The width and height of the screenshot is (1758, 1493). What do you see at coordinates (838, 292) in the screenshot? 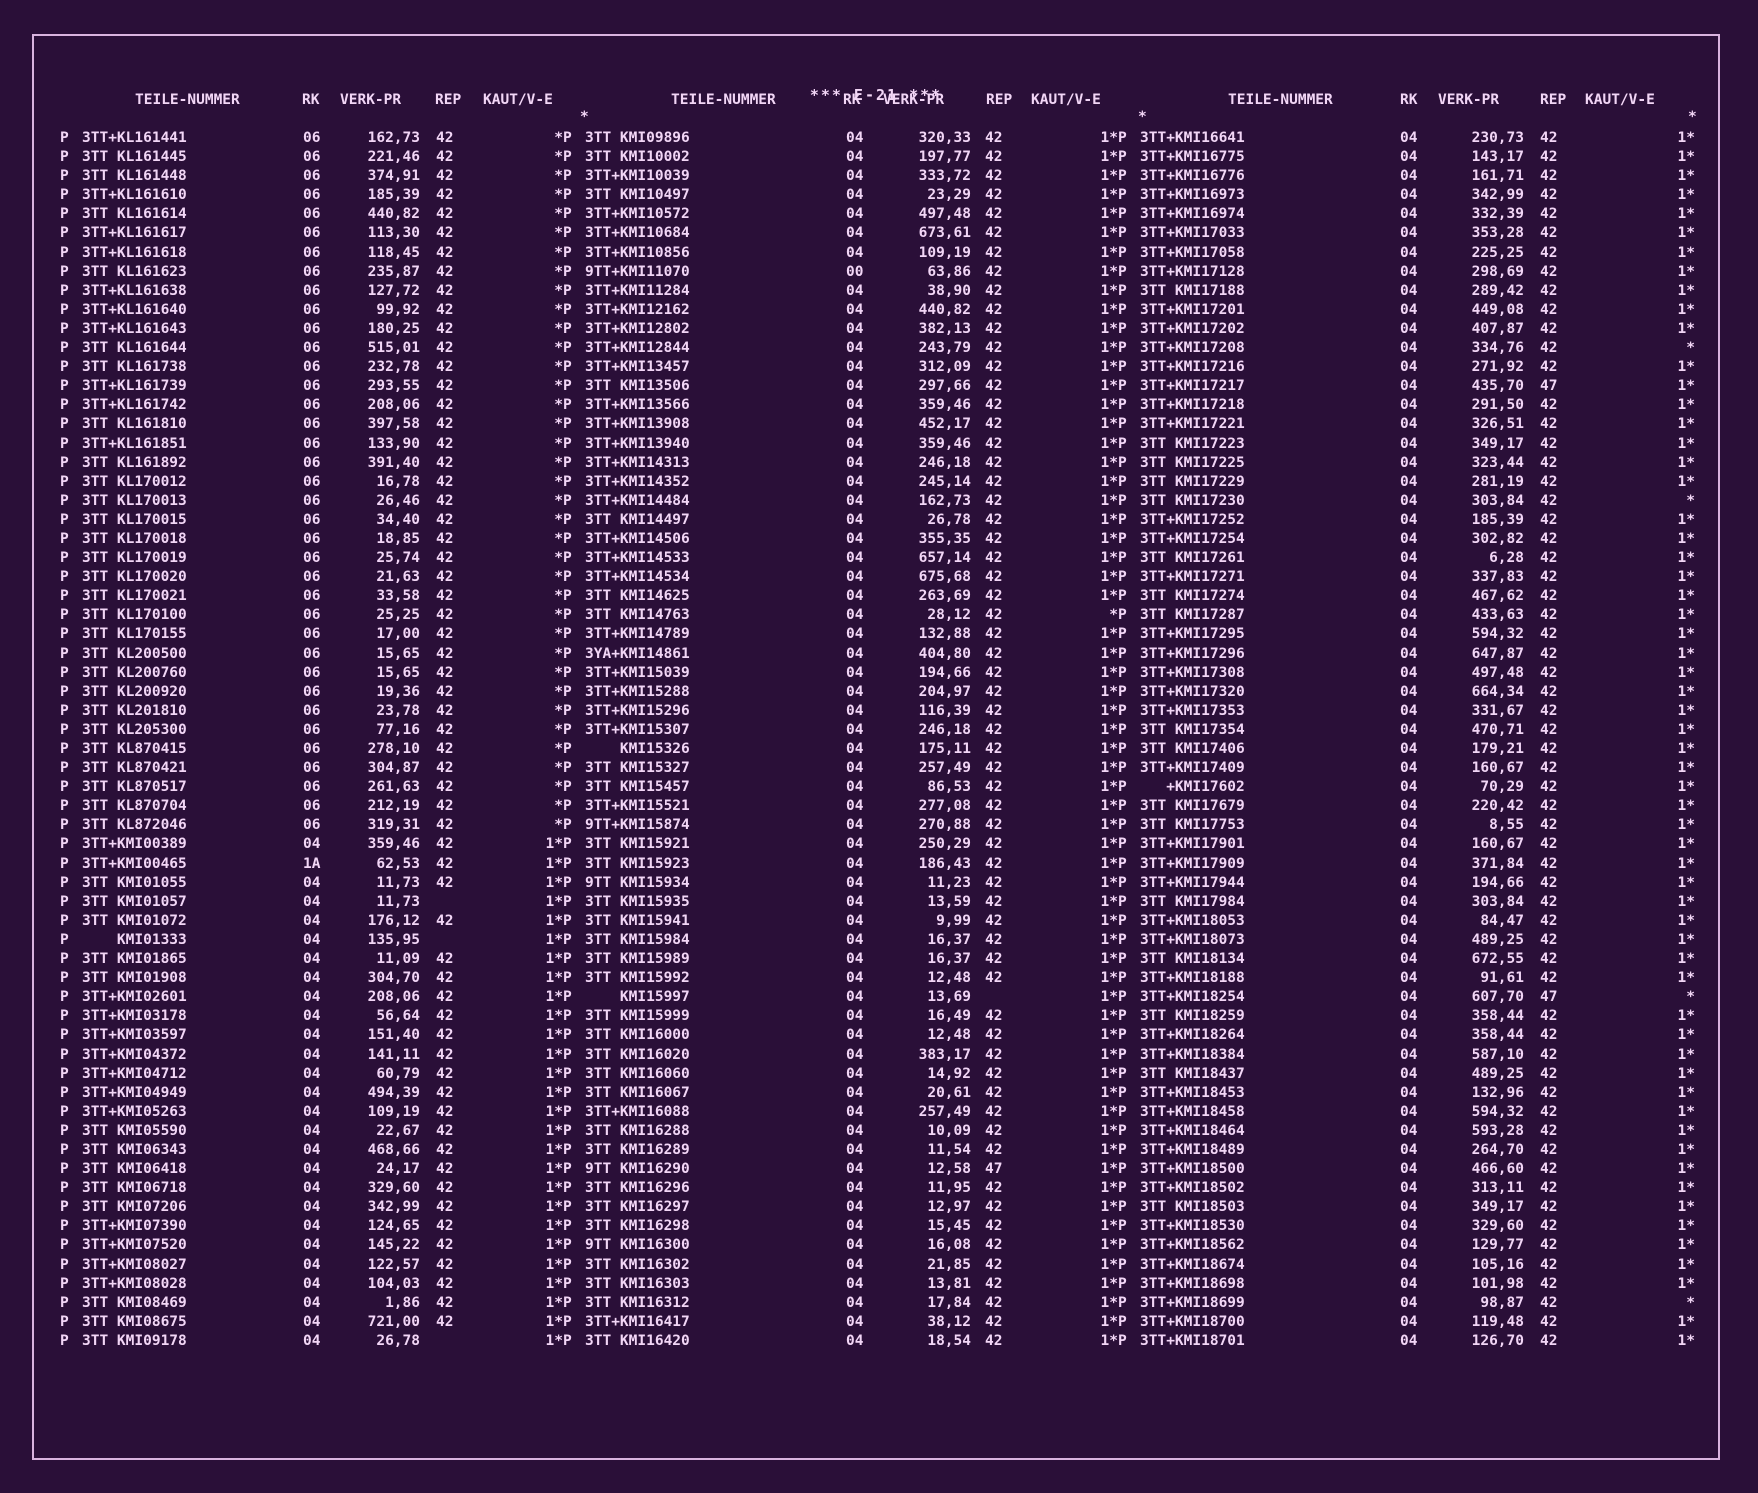
I see `table-row: * P 3TT+KMI11284 04 38,90 42` at bounding box center [838, 292].